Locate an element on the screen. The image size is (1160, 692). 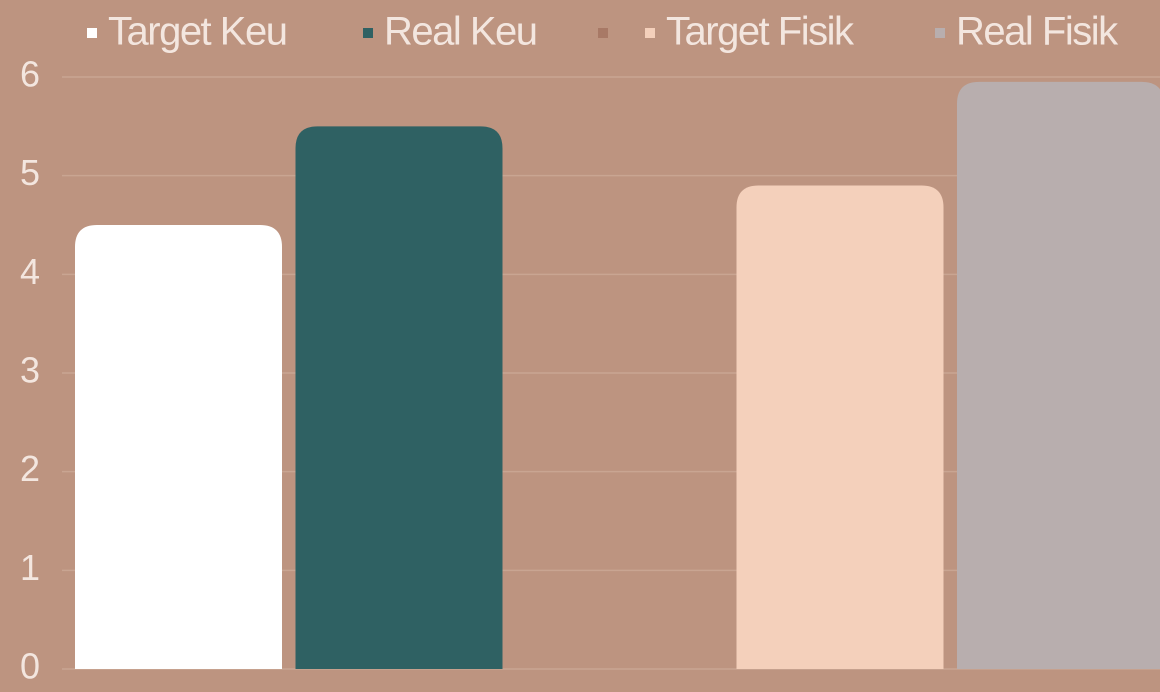
legend-label: Real Fisik is located at coordinates (1037, 32).